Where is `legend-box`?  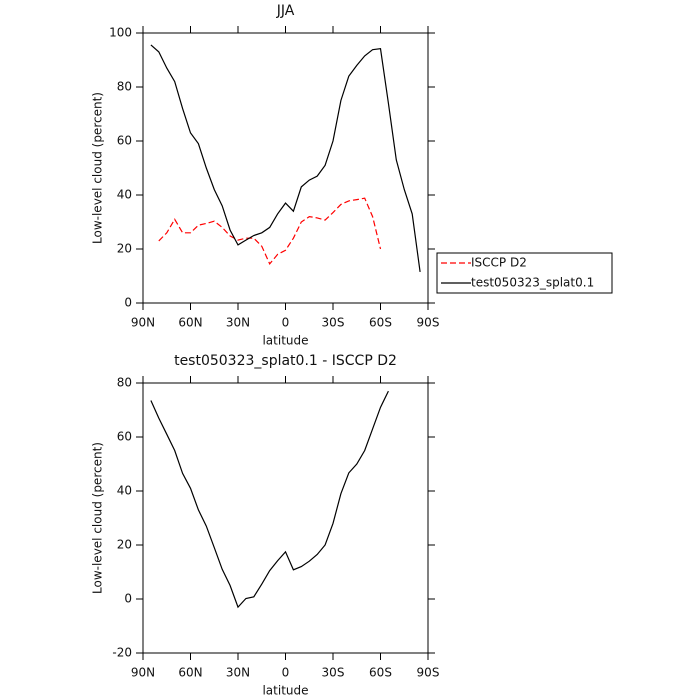
legend-box is located at coordinates (524, 273).